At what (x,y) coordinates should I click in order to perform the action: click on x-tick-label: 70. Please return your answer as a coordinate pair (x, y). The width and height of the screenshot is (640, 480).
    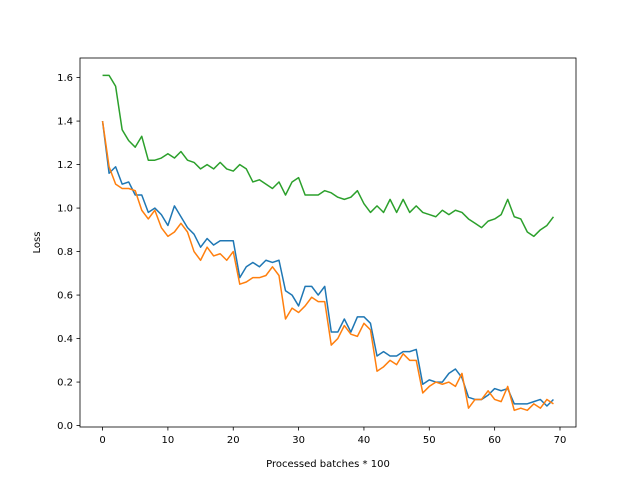
    Looking at the image, I should click on (560, 440).